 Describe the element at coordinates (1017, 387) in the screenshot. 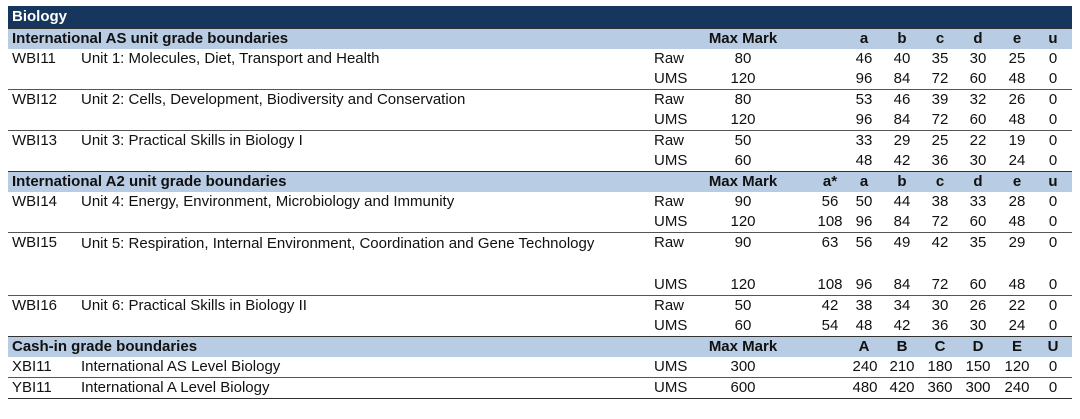

I see `grade-value: 240` at that location.